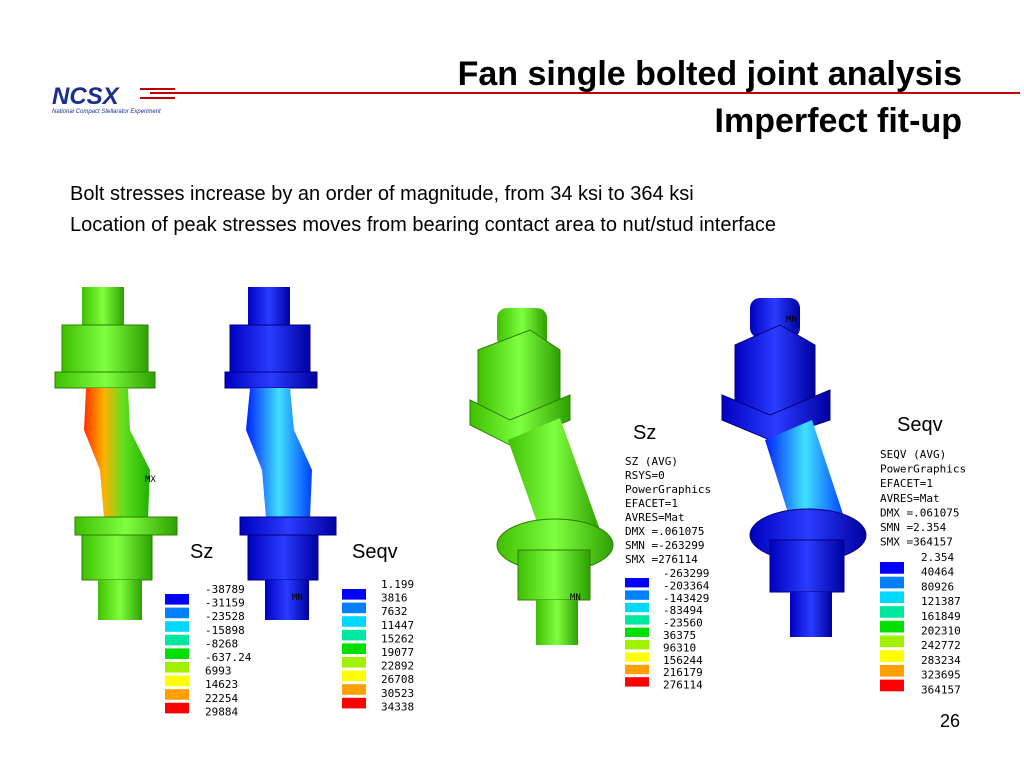  I want to click on legend-value: -23560, so click(683, 623).